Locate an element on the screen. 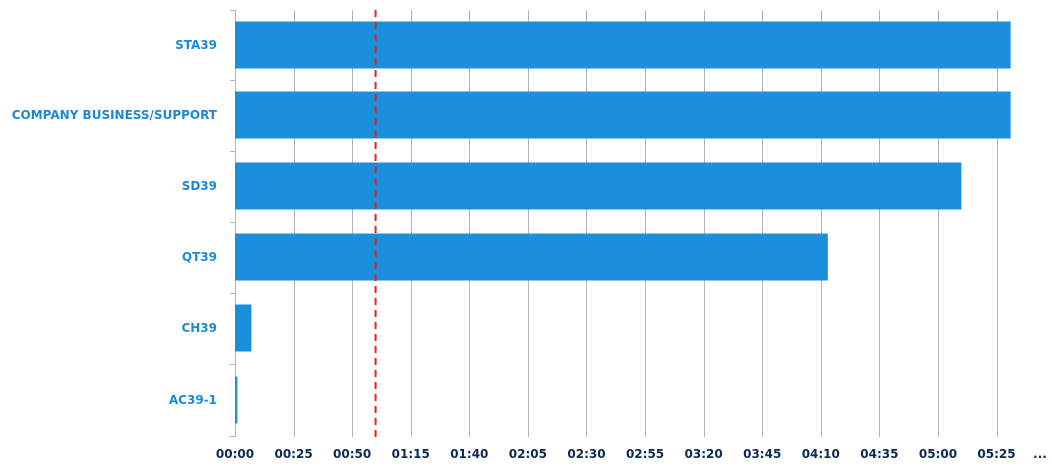  x-tick-label-9: 03:45 is located at coordinates (762, 454).